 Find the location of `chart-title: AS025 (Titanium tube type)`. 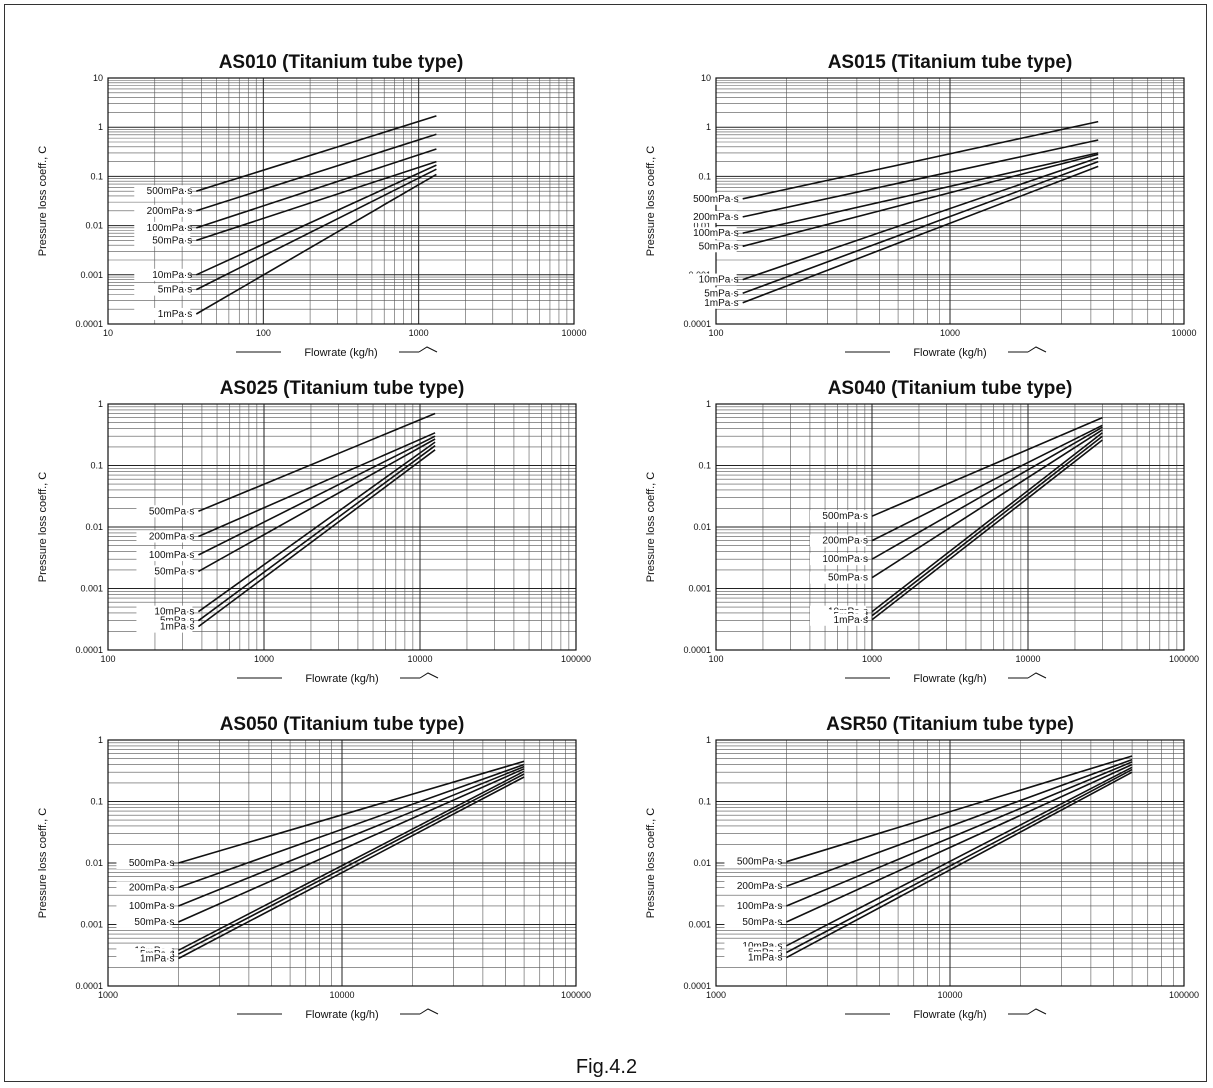

chart-title: AS025 (Titanium tube type) is located at coordinates (342, 388).